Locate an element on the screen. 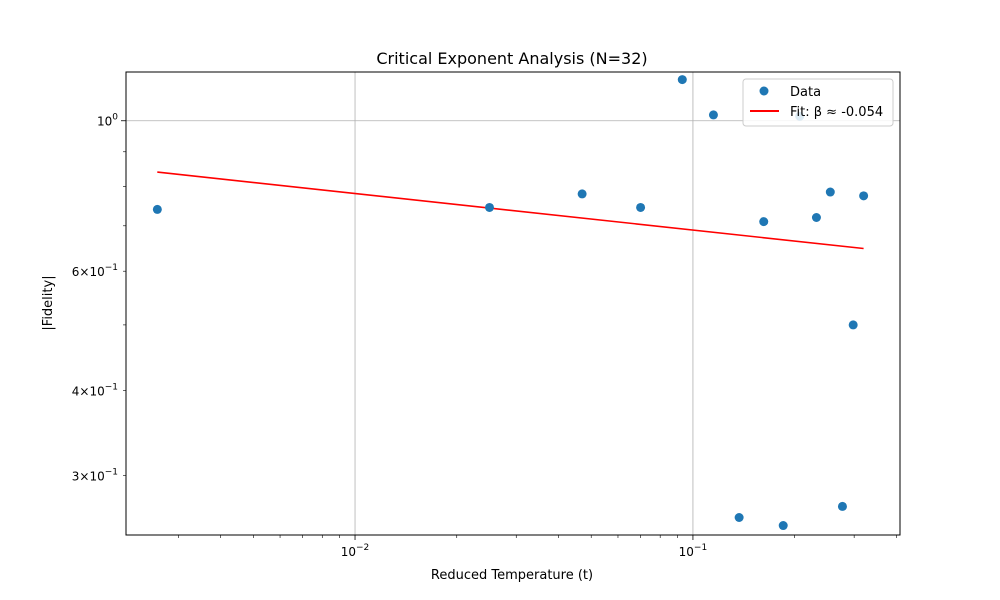  y-tick-label: 3×10⁻¹ is located at coordinates (95, 475).